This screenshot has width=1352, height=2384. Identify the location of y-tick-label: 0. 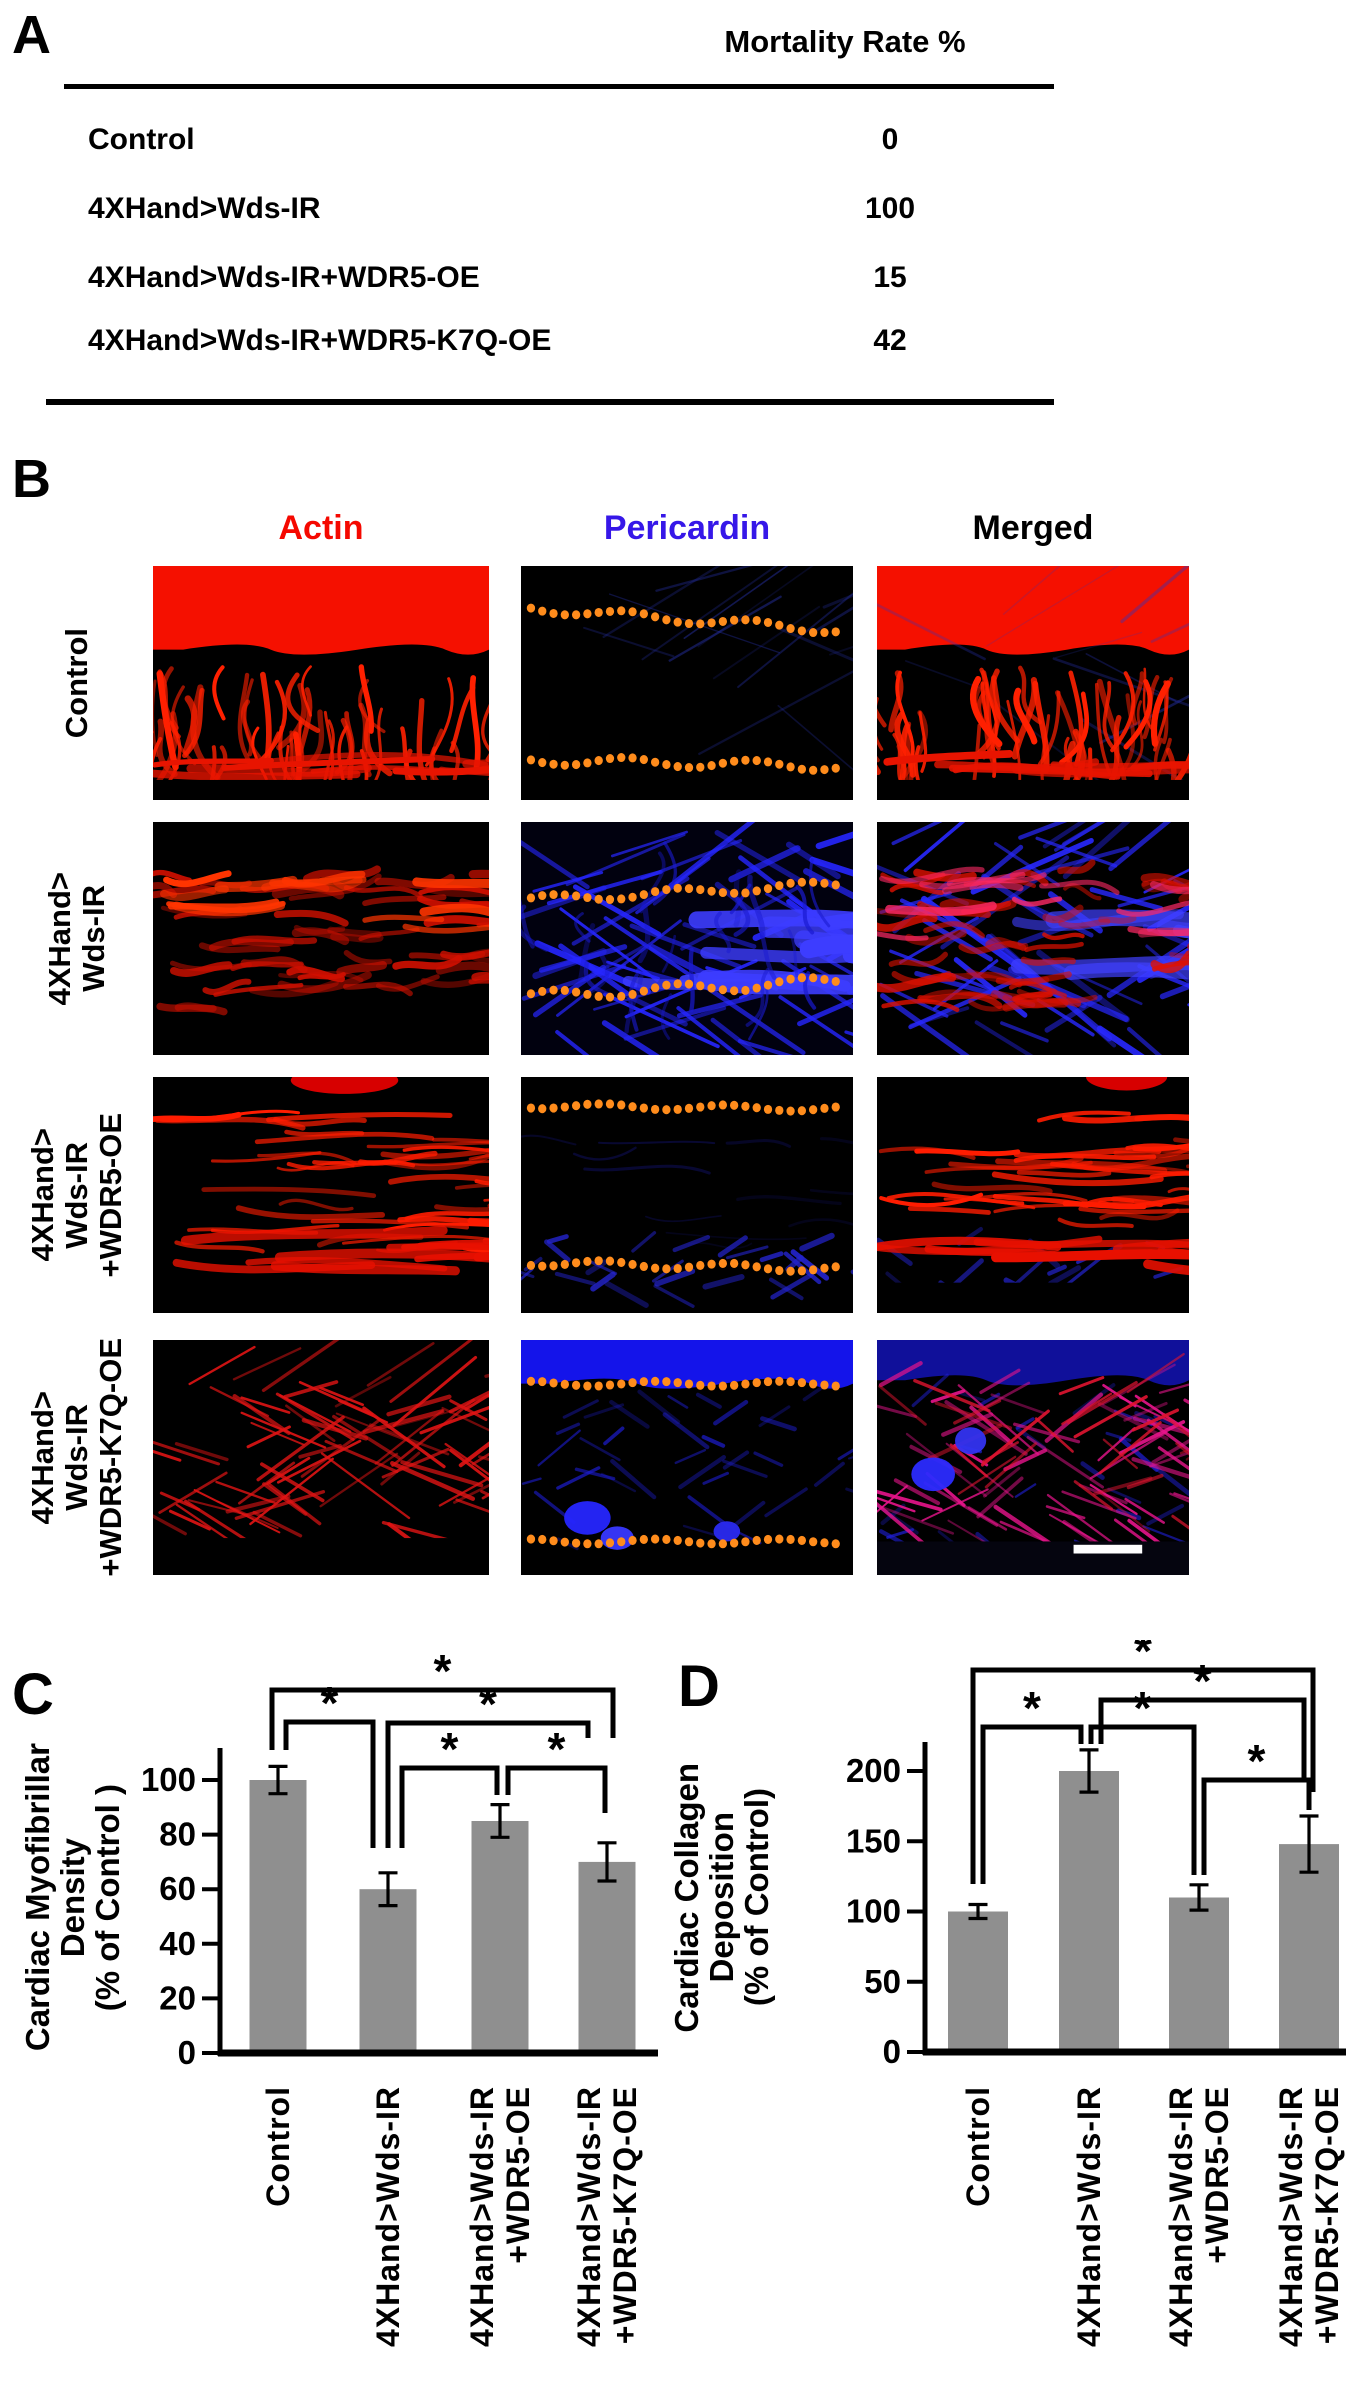
(892, 2051).